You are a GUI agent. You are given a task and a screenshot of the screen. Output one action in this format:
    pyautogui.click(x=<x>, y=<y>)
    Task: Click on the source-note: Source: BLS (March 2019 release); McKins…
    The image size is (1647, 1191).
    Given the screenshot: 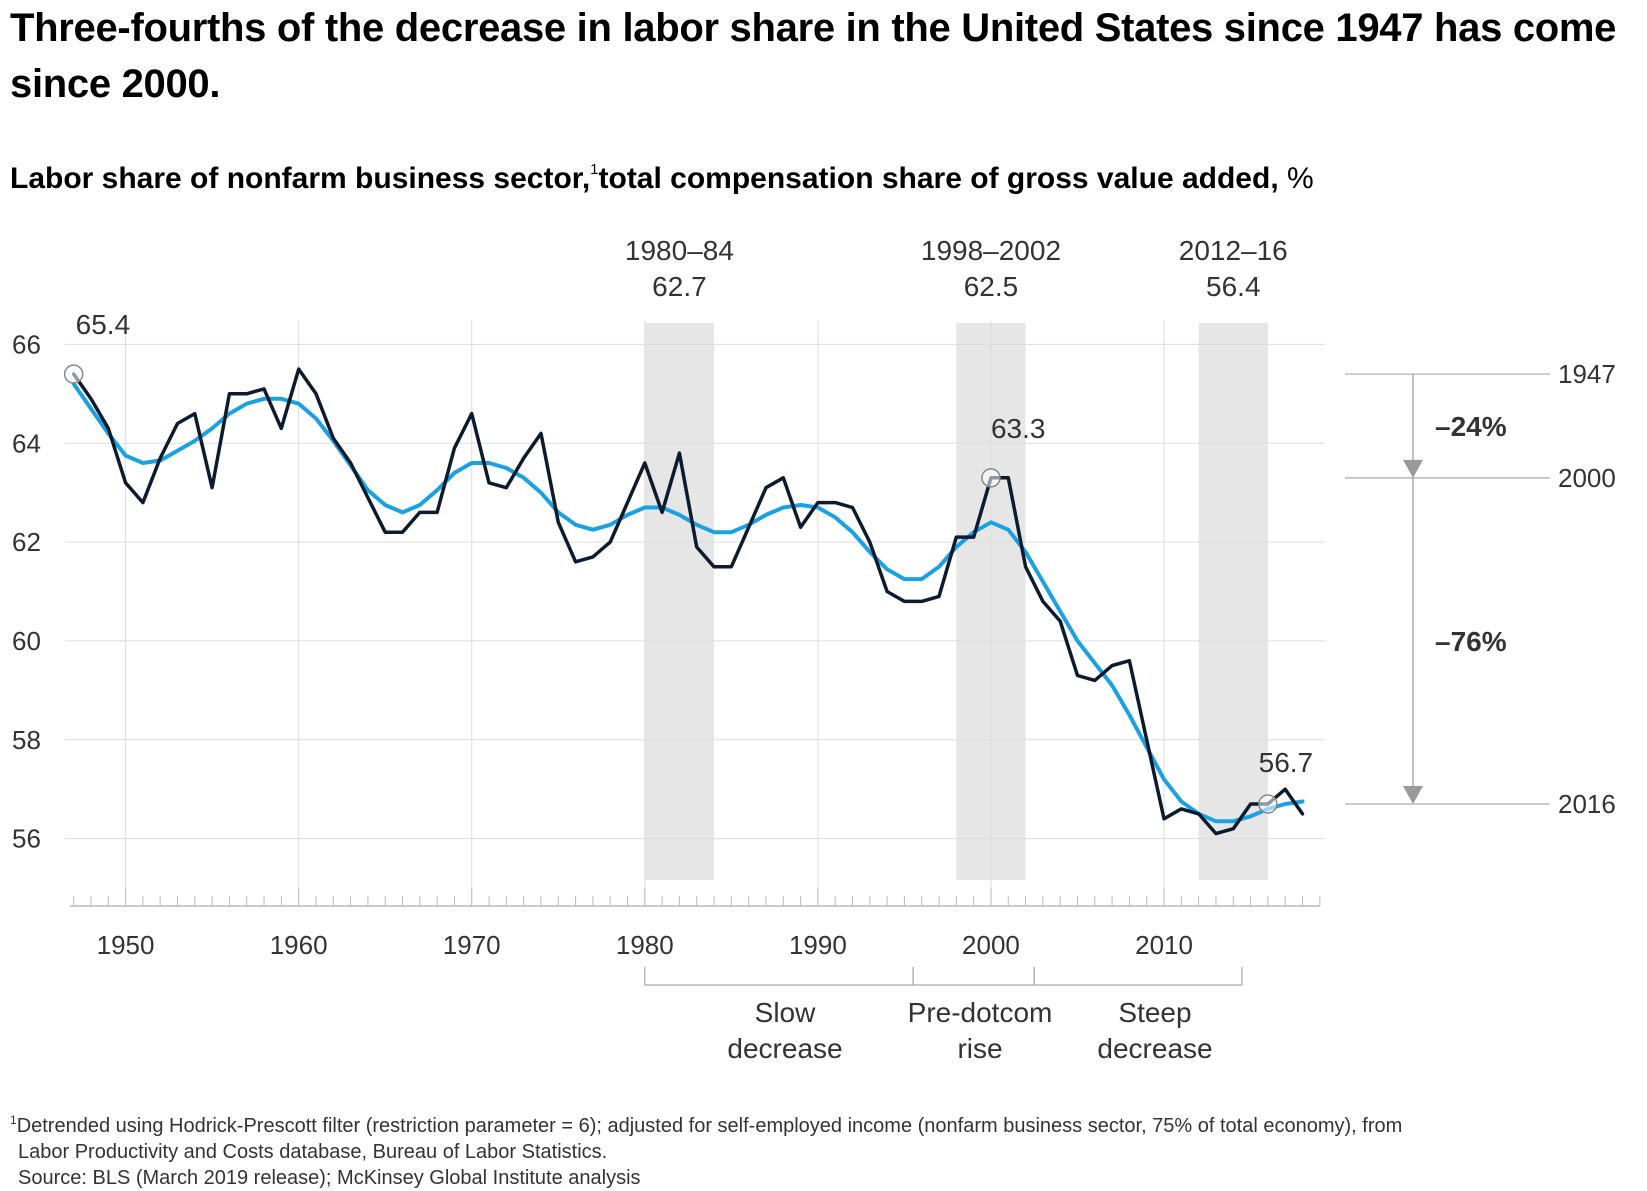 What is the action you would take?
    pyautogui.click(x=329, y=1178)
    